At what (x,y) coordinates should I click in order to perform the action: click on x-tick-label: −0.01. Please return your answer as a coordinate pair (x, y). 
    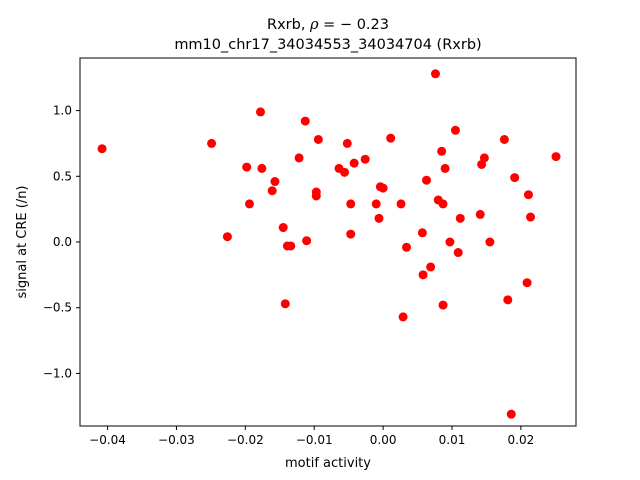
    Looking at the image, I should click on (314, 440).